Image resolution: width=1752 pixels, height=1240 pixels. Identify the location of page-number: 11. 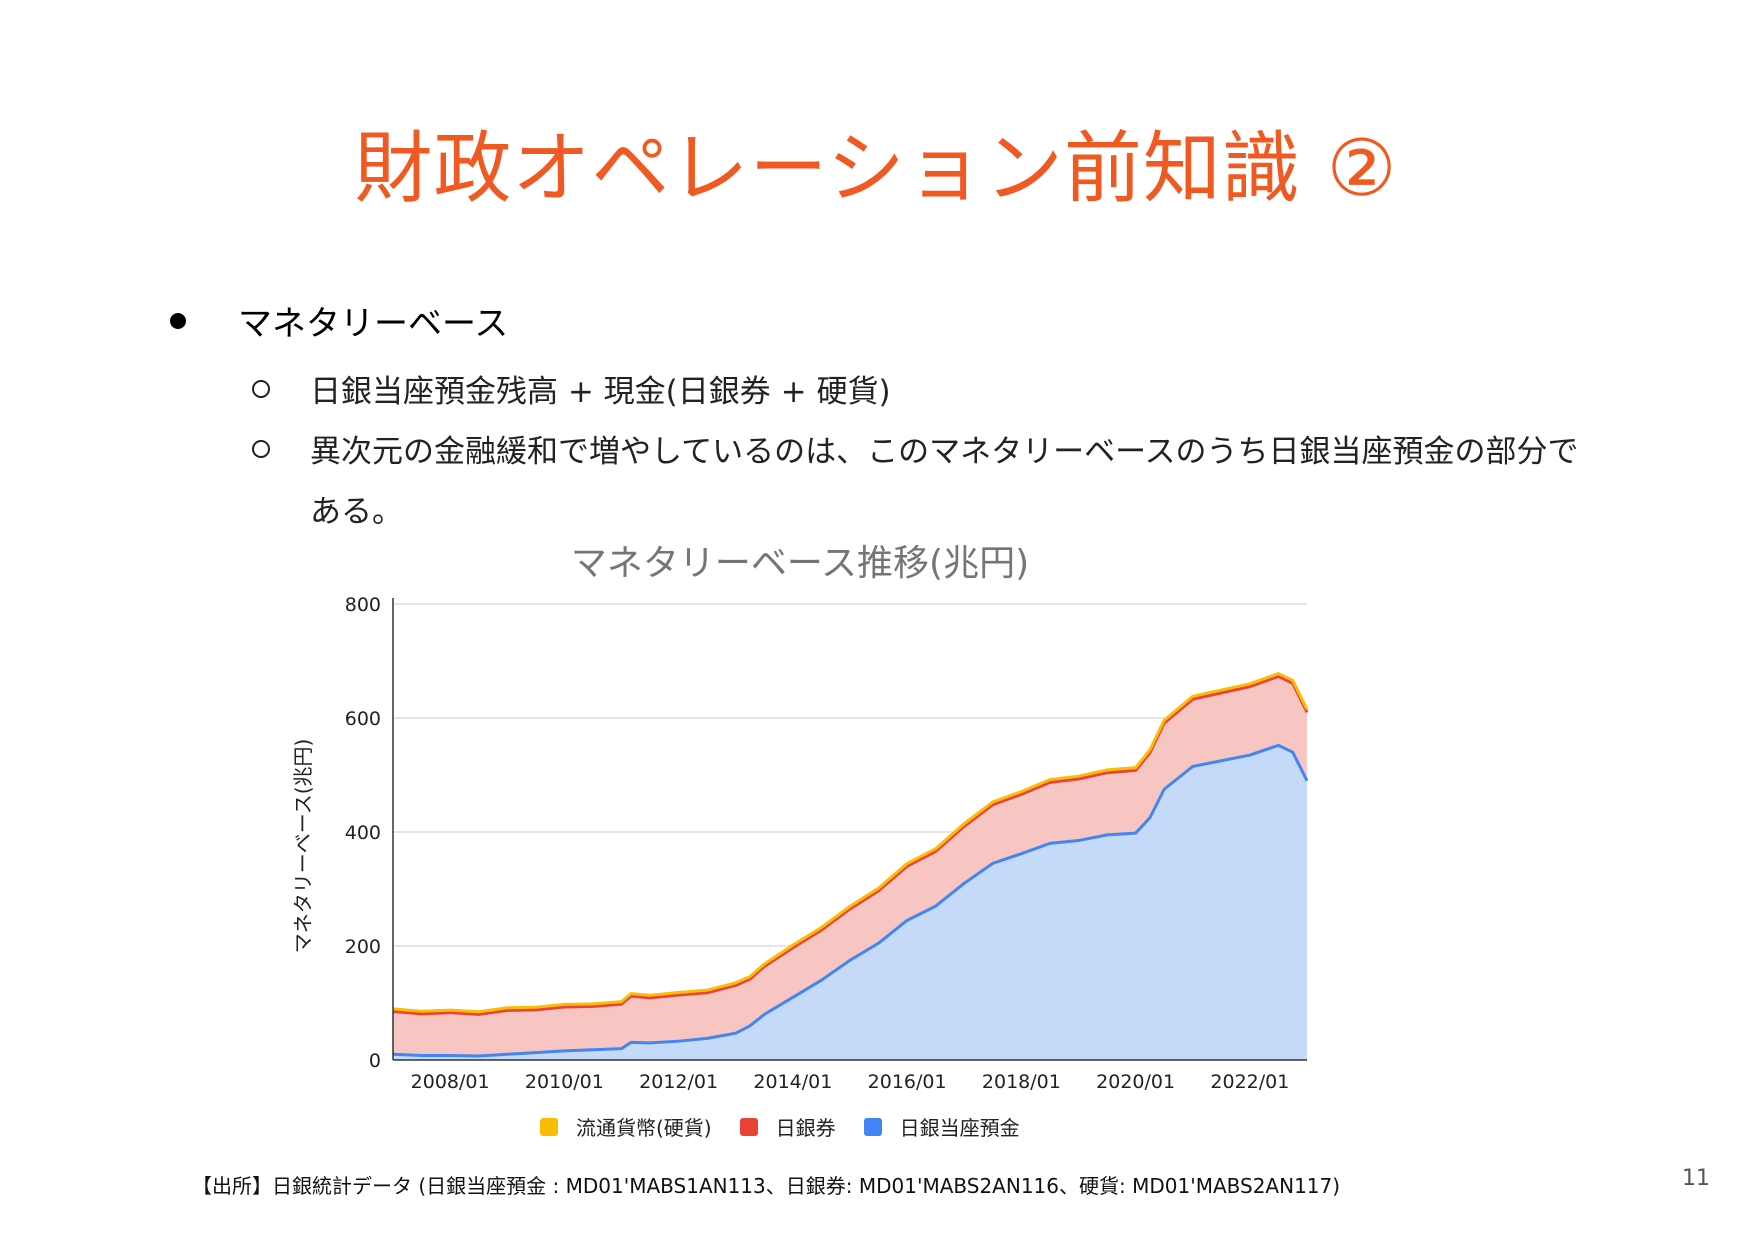
(1696, 1178).